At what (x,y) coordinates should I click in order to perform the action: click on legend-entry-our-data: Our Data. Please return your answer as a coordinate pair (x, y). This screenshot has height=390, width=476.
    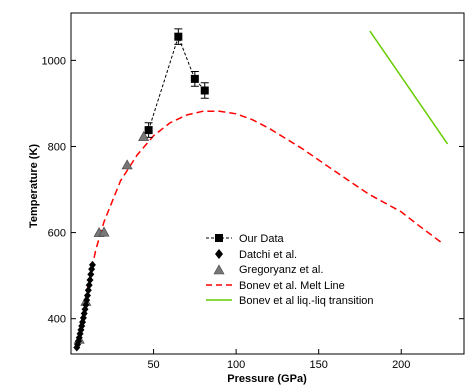
    Looking at the image, I should click on (245, 239).